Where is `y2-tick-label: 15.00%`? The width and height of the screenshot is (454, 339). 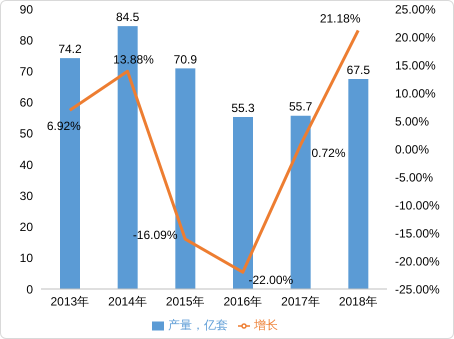 y2-tick-label: 15.00% is located at coordinates (415, 65).